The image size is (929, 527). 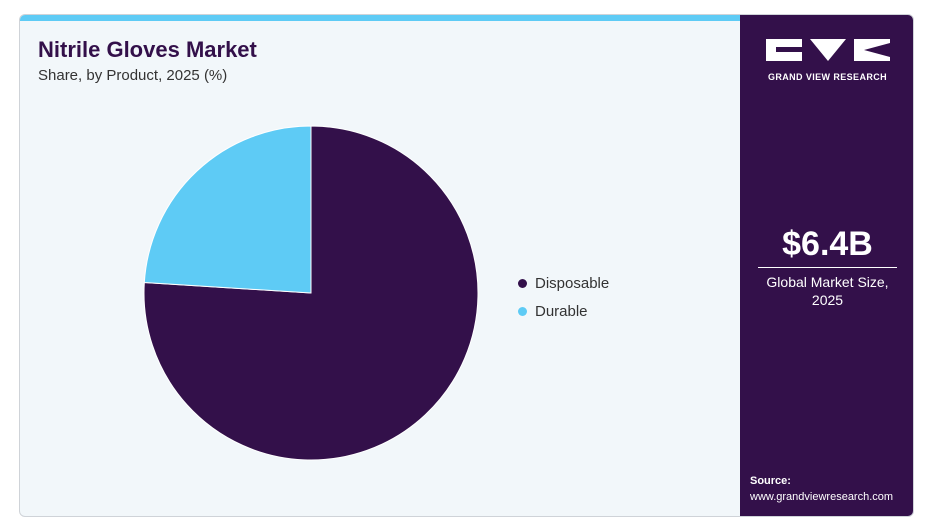 I want to click on legend-item-disposable: Disposable, so click(x=563, y=283).